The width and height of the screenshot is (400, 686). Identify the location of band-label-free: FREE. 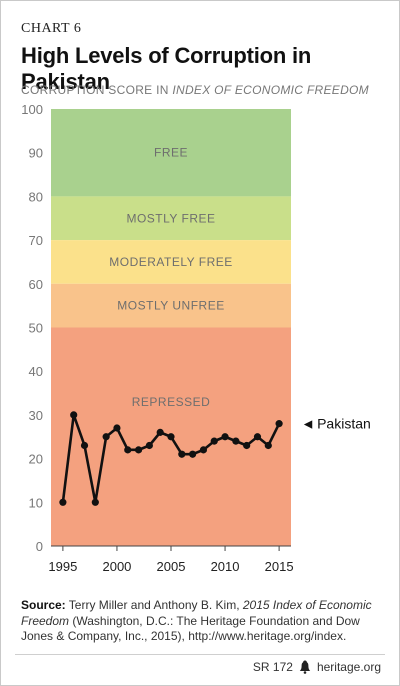
(171, 153).